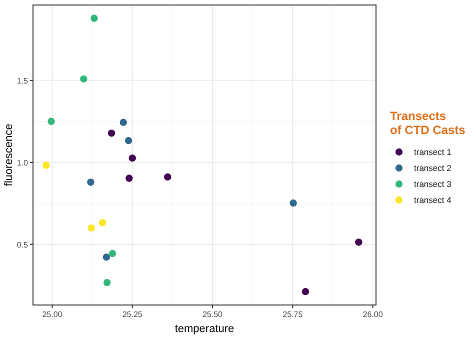  Describe the element at coordinates (22, 163) in the screenshot. I see `y-tick-label: 1.0` at that location.